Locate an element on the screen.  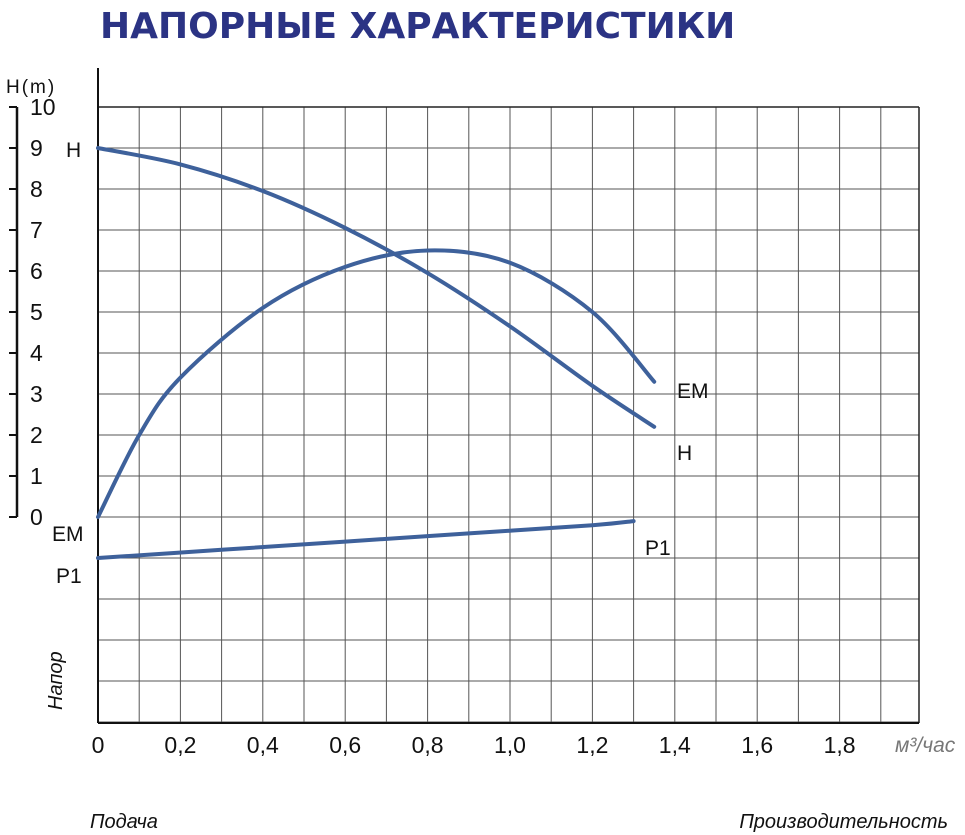
series-end-label-h: H is located at coordinates (684, 453).